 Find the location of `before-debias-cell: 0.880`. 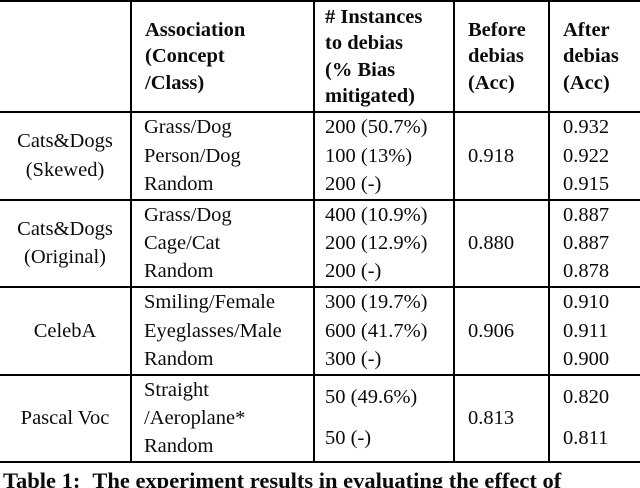

before-debias-cell: 0.880 is located at coordinates (500, 243).